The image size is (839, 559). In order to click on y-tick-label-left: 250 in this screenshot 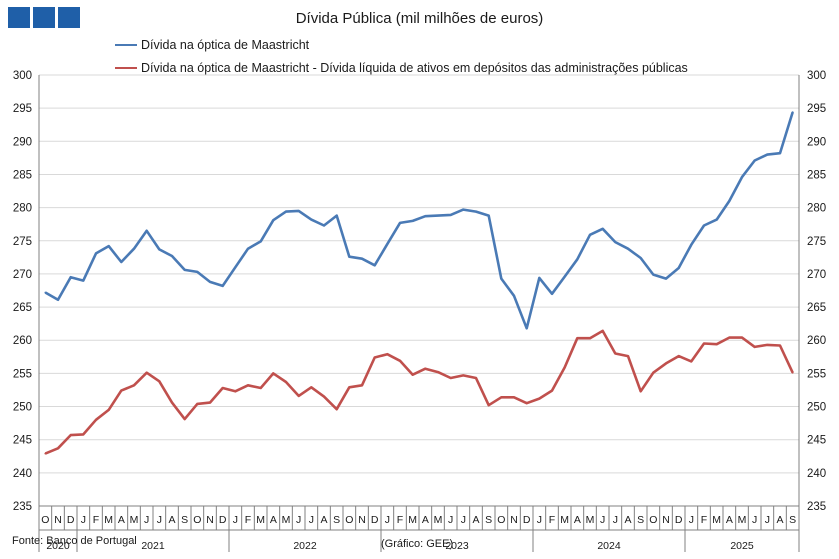, I will do `click(22, 408)`.